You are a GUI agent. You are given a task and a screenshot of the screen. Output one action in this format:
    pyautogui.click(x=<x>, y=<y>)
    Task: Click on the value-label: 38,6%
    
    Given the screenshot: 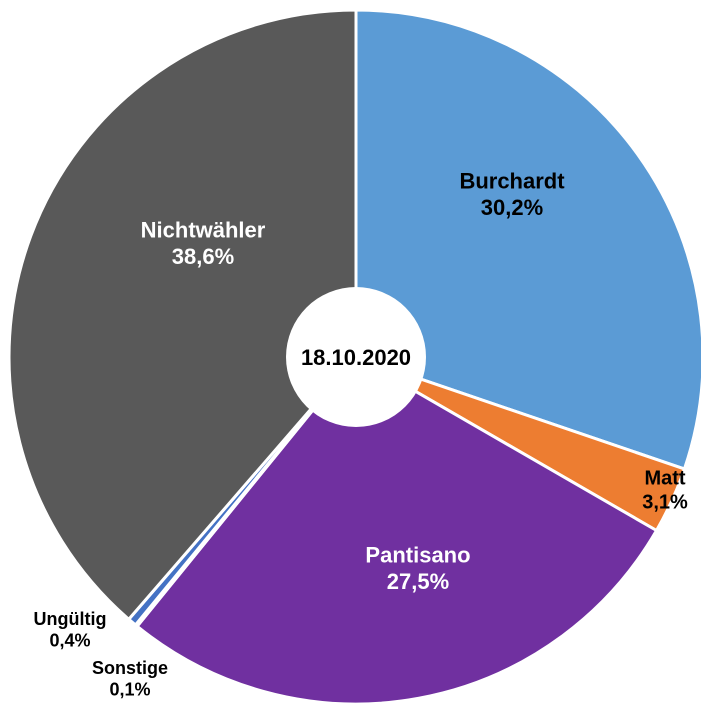 What is the action you would take?
    pyautogui.click(x=203, y=256)
    